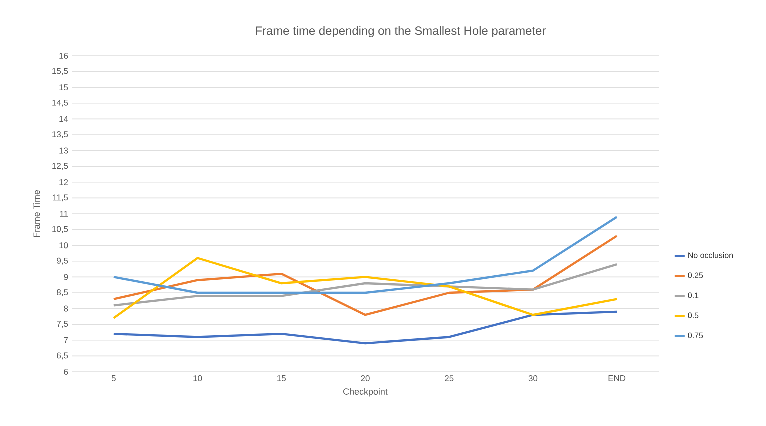 This screenshot has width=766, height=426. What do you see at coordinates (66, 340) in the screenshot?
I see `y-tick-label: 7` at bounding box center [66, 340].